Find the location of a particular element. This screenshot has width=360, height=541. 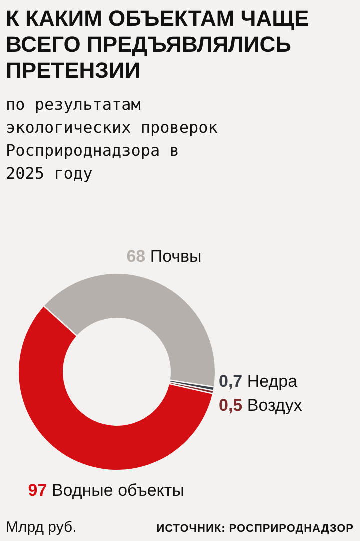

text: ИСТОЧНИК: РОСПРИРОДНАДЗОР is located at coordinates (255, 529).